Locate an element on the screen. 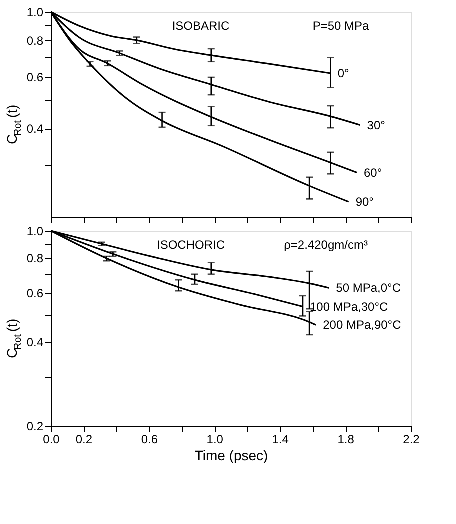 The height and width of the screenshot is (524, 456). x-tick-label: 0.0 is located at coordinates (51, 439).